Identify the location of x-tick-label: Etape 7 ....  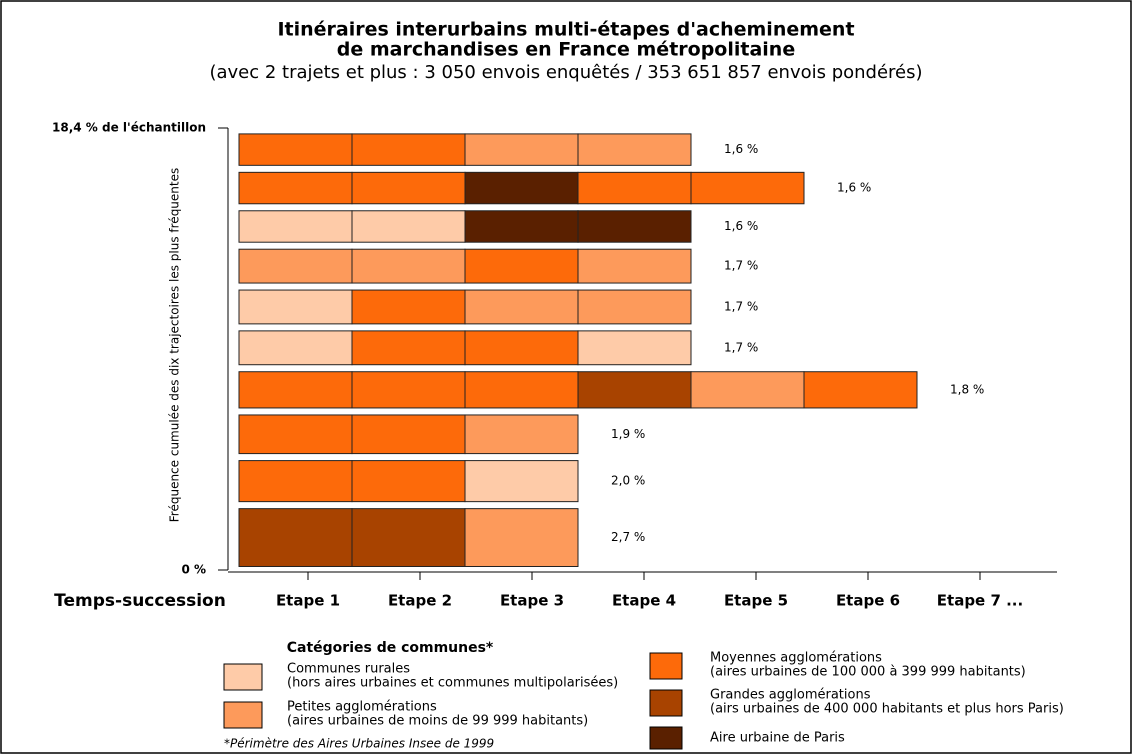
(980, 601).